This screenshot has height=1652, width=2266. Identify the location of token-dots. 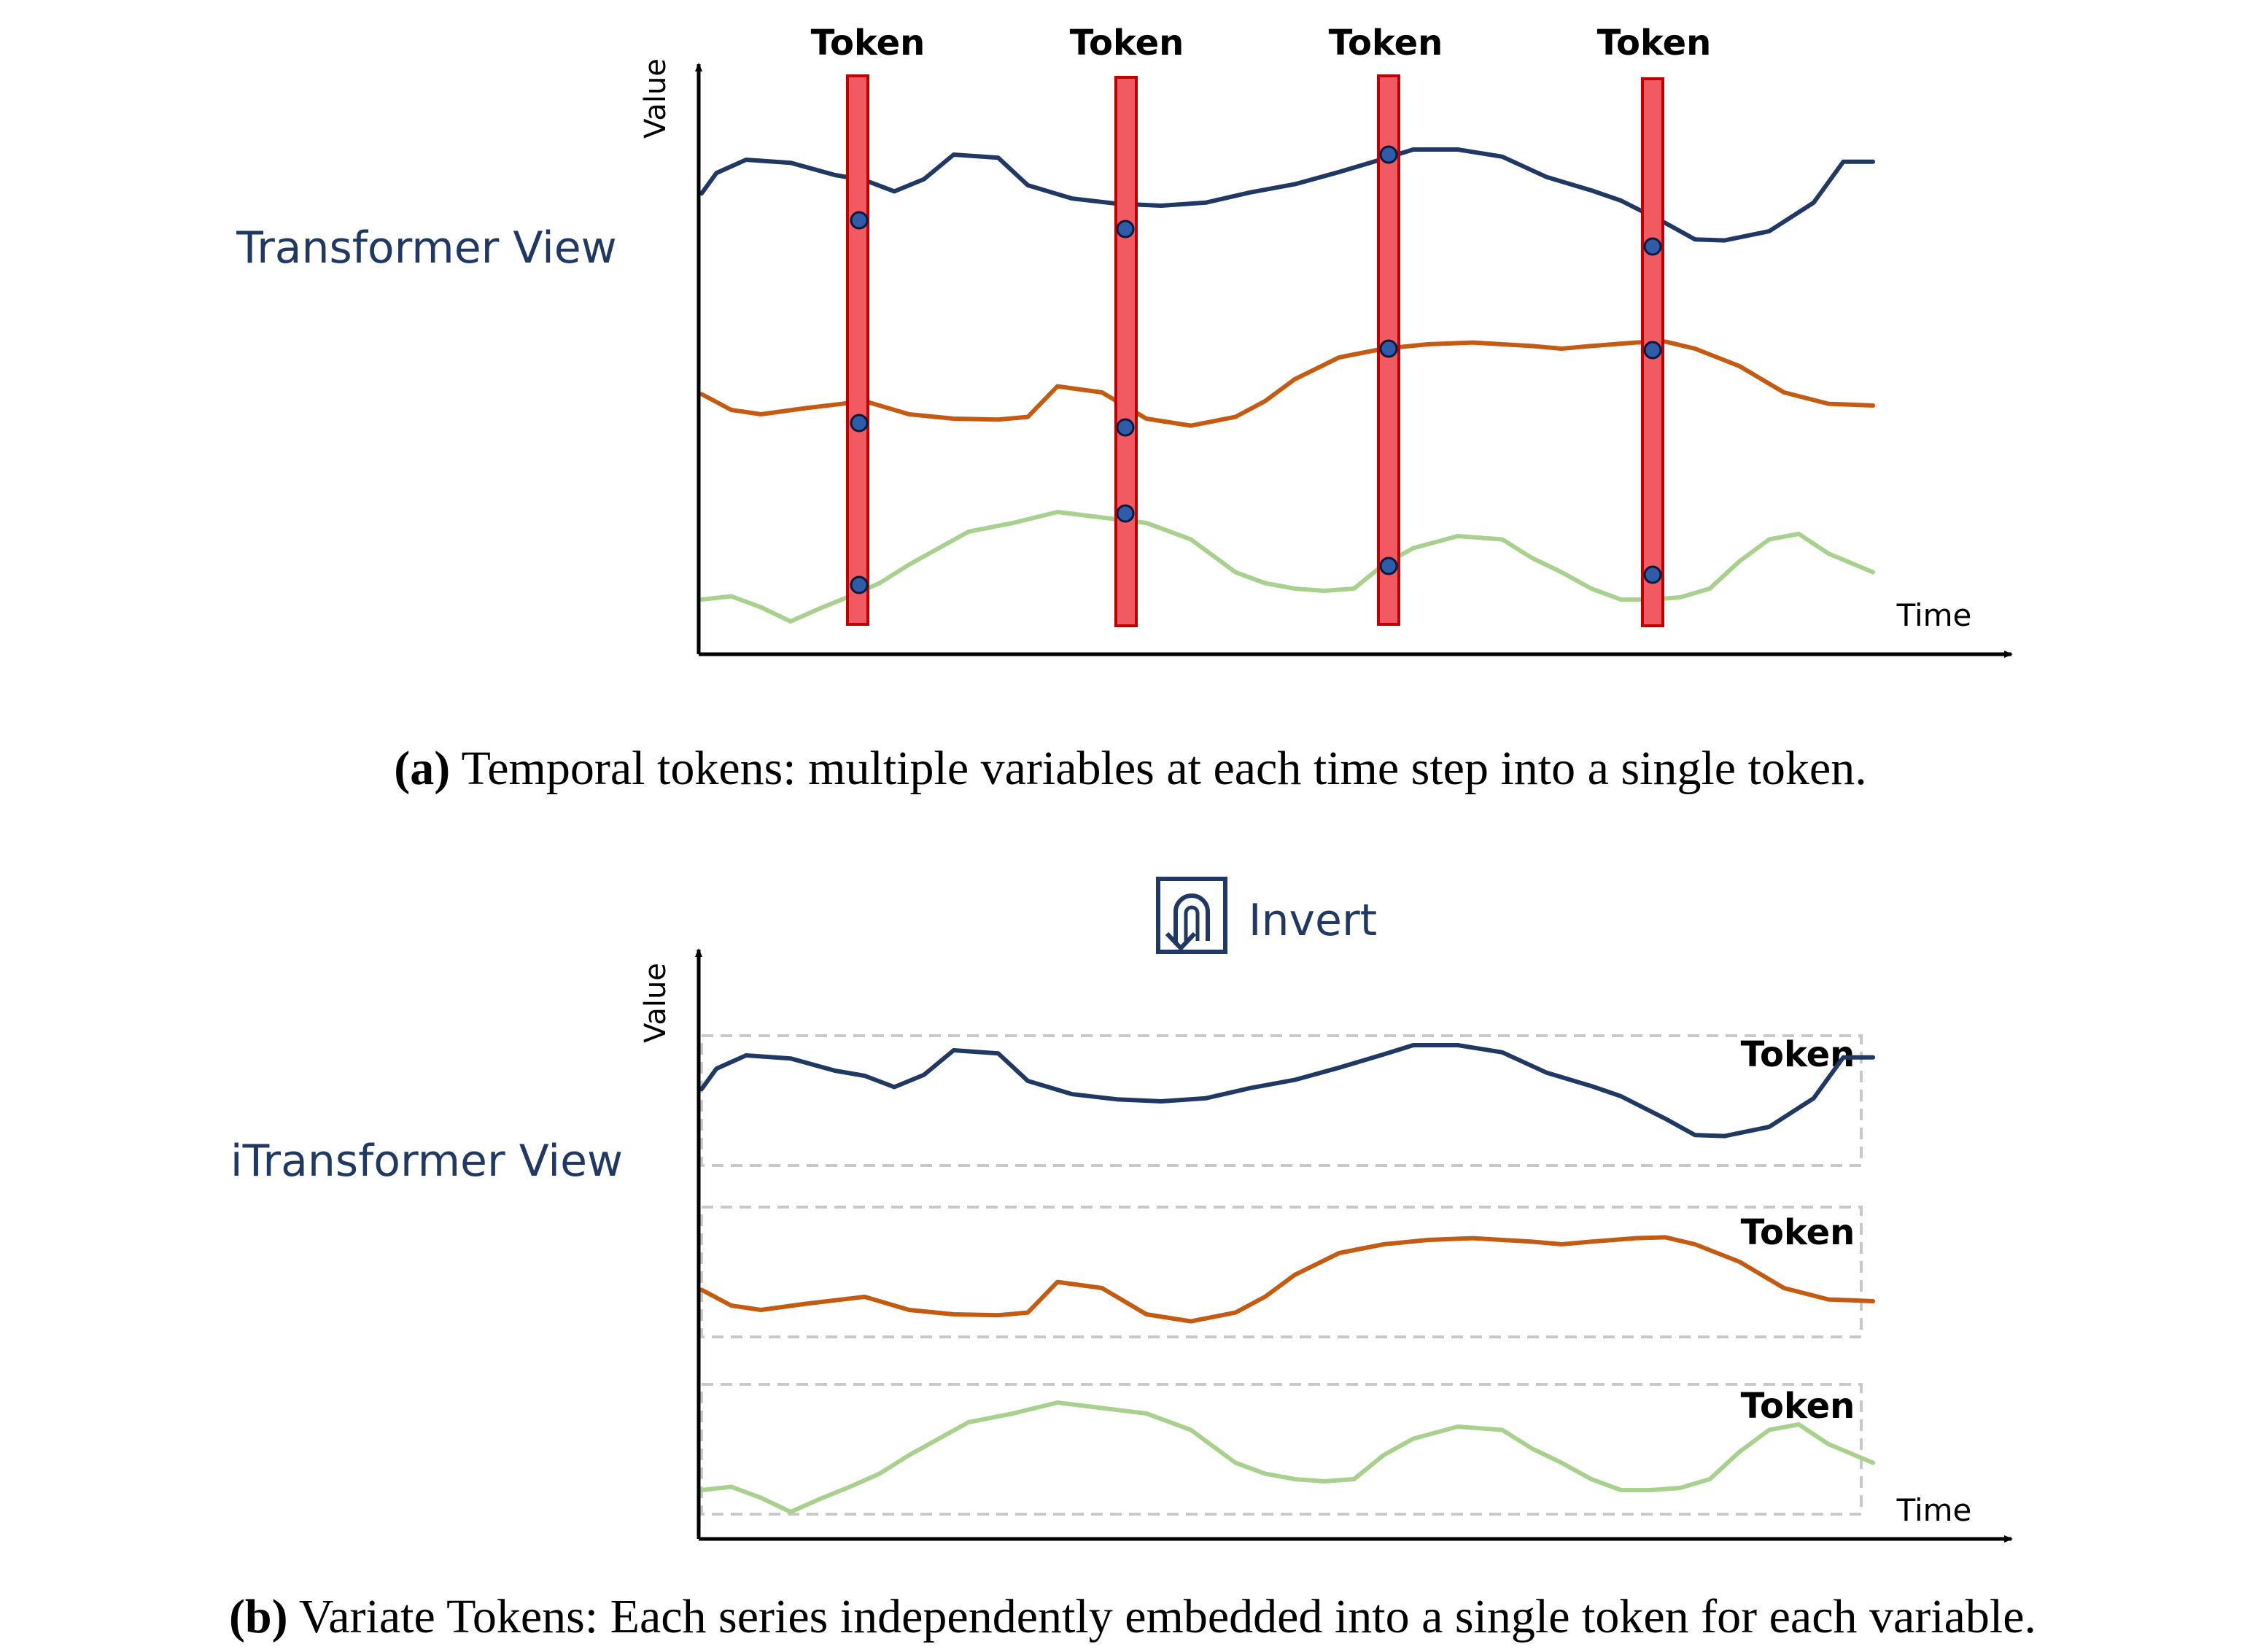
(1256, 369).